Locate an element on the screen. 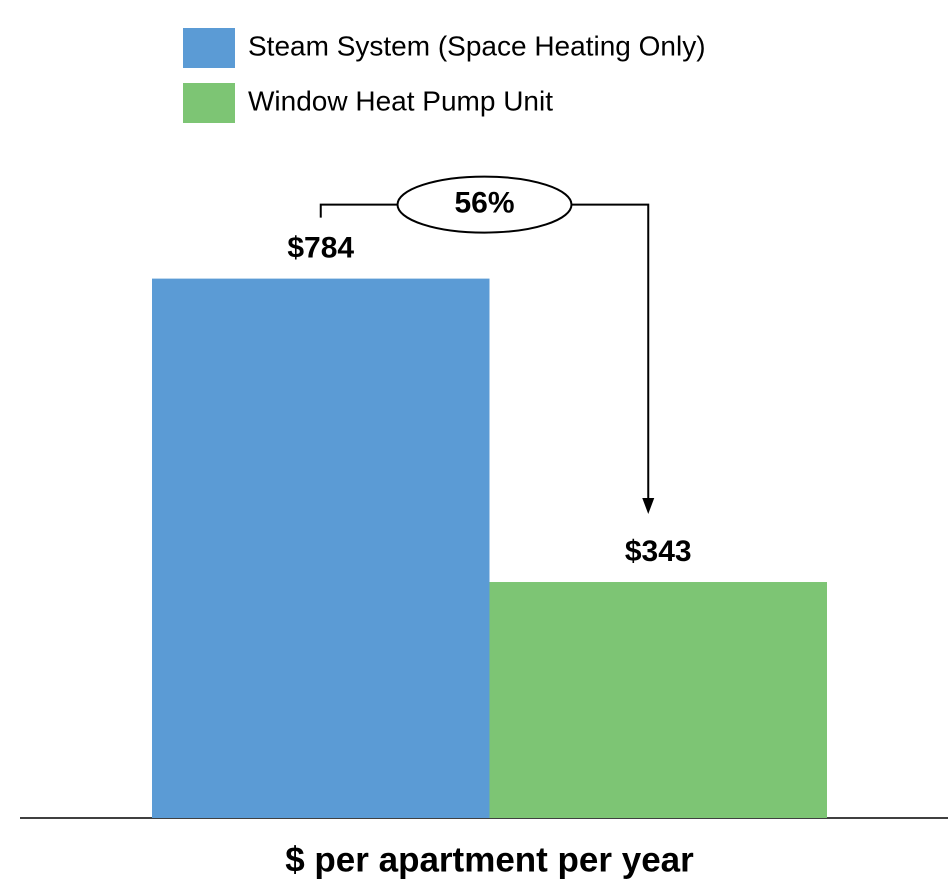 Image resolution: width=948 pixels, height=889 pixels. legend-label: Steam System (Space Heating Only) is located at coordinates (477, 45).